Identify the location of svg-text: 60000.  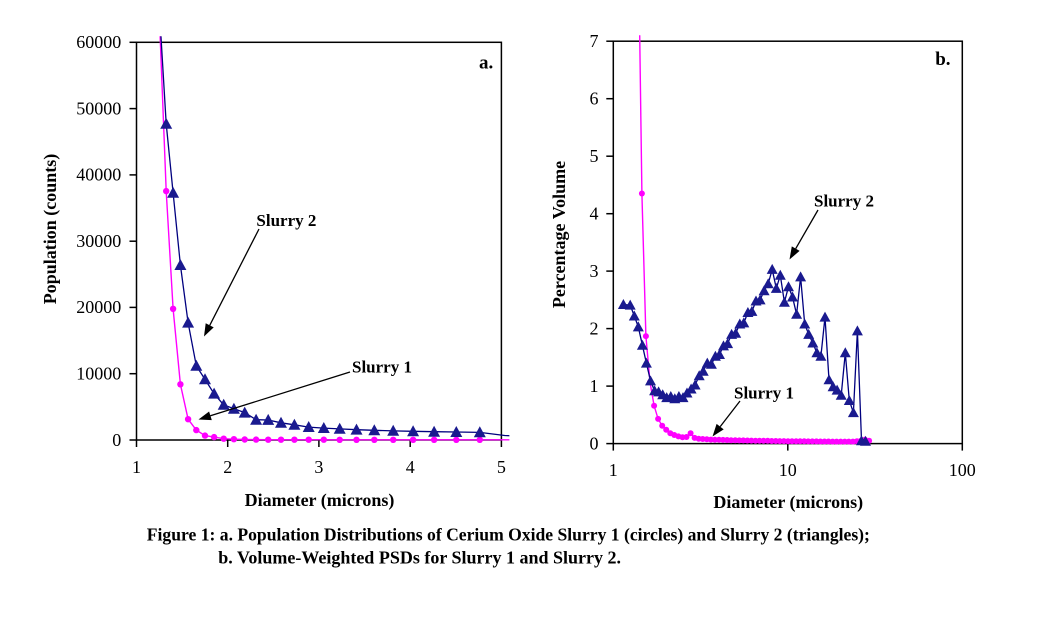
(98, 42).